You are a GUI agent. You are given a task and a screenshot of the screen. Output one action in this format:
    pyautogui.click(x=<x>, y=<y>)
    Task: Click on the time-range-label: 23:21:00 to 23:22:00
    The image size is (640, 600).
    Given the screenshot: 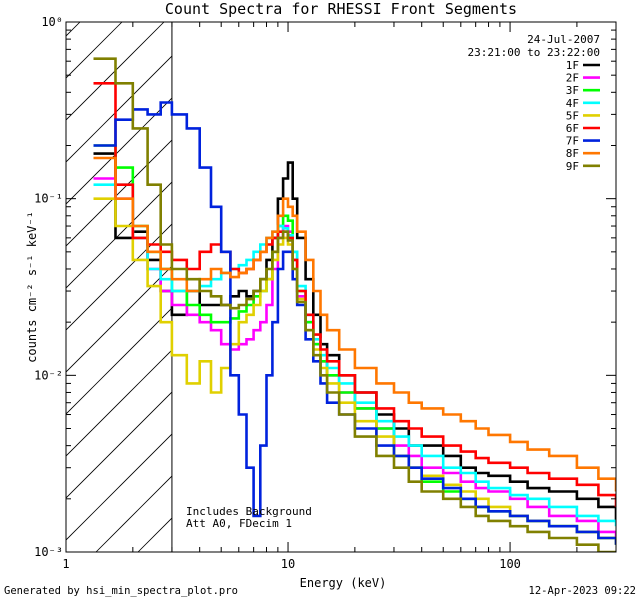 What is the action you would take?
    pyautogui.click(x=534, y=52)
    